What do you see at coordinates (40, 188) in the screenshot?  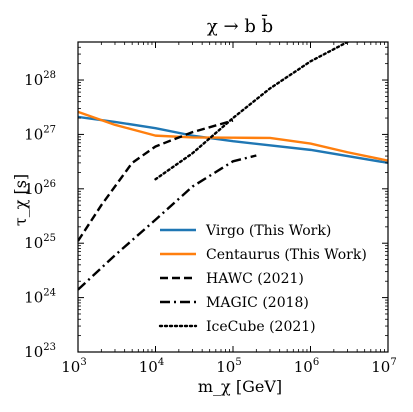 I see `y-tick-label-3: 1026` at bounding box center [40, 188].